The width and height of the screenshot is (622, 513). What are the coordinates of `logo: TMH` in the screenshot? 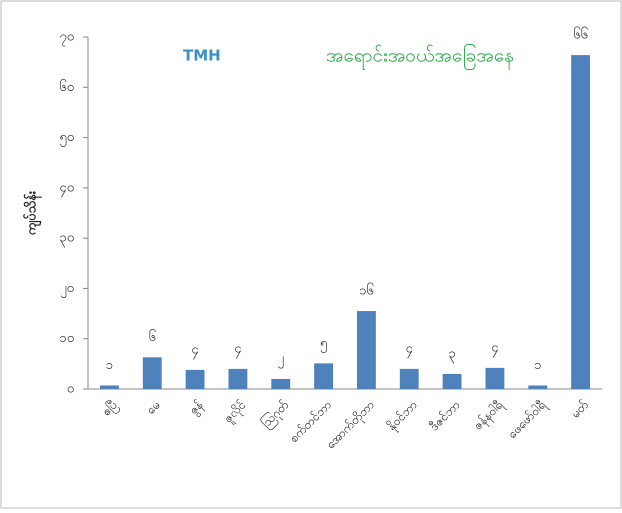 It's located at (202, 56).